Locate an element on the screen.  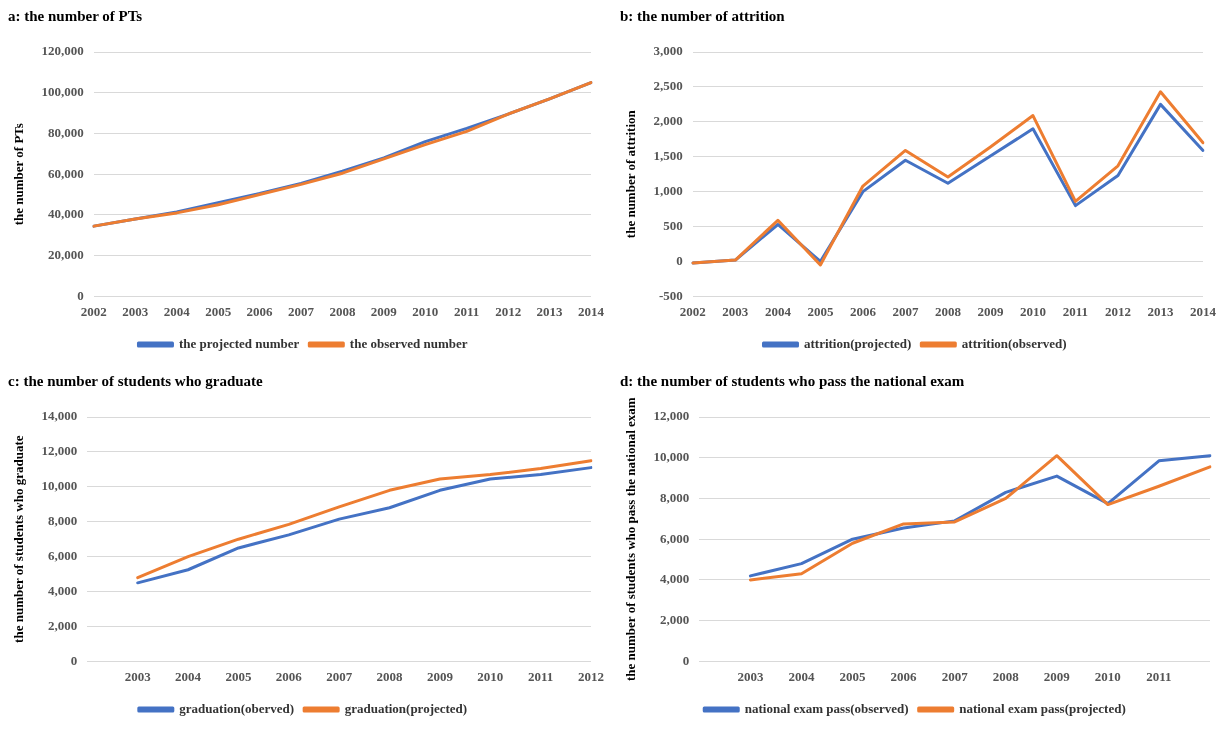
y-tick-label: 120,000 is located at coordinates (62, 51).